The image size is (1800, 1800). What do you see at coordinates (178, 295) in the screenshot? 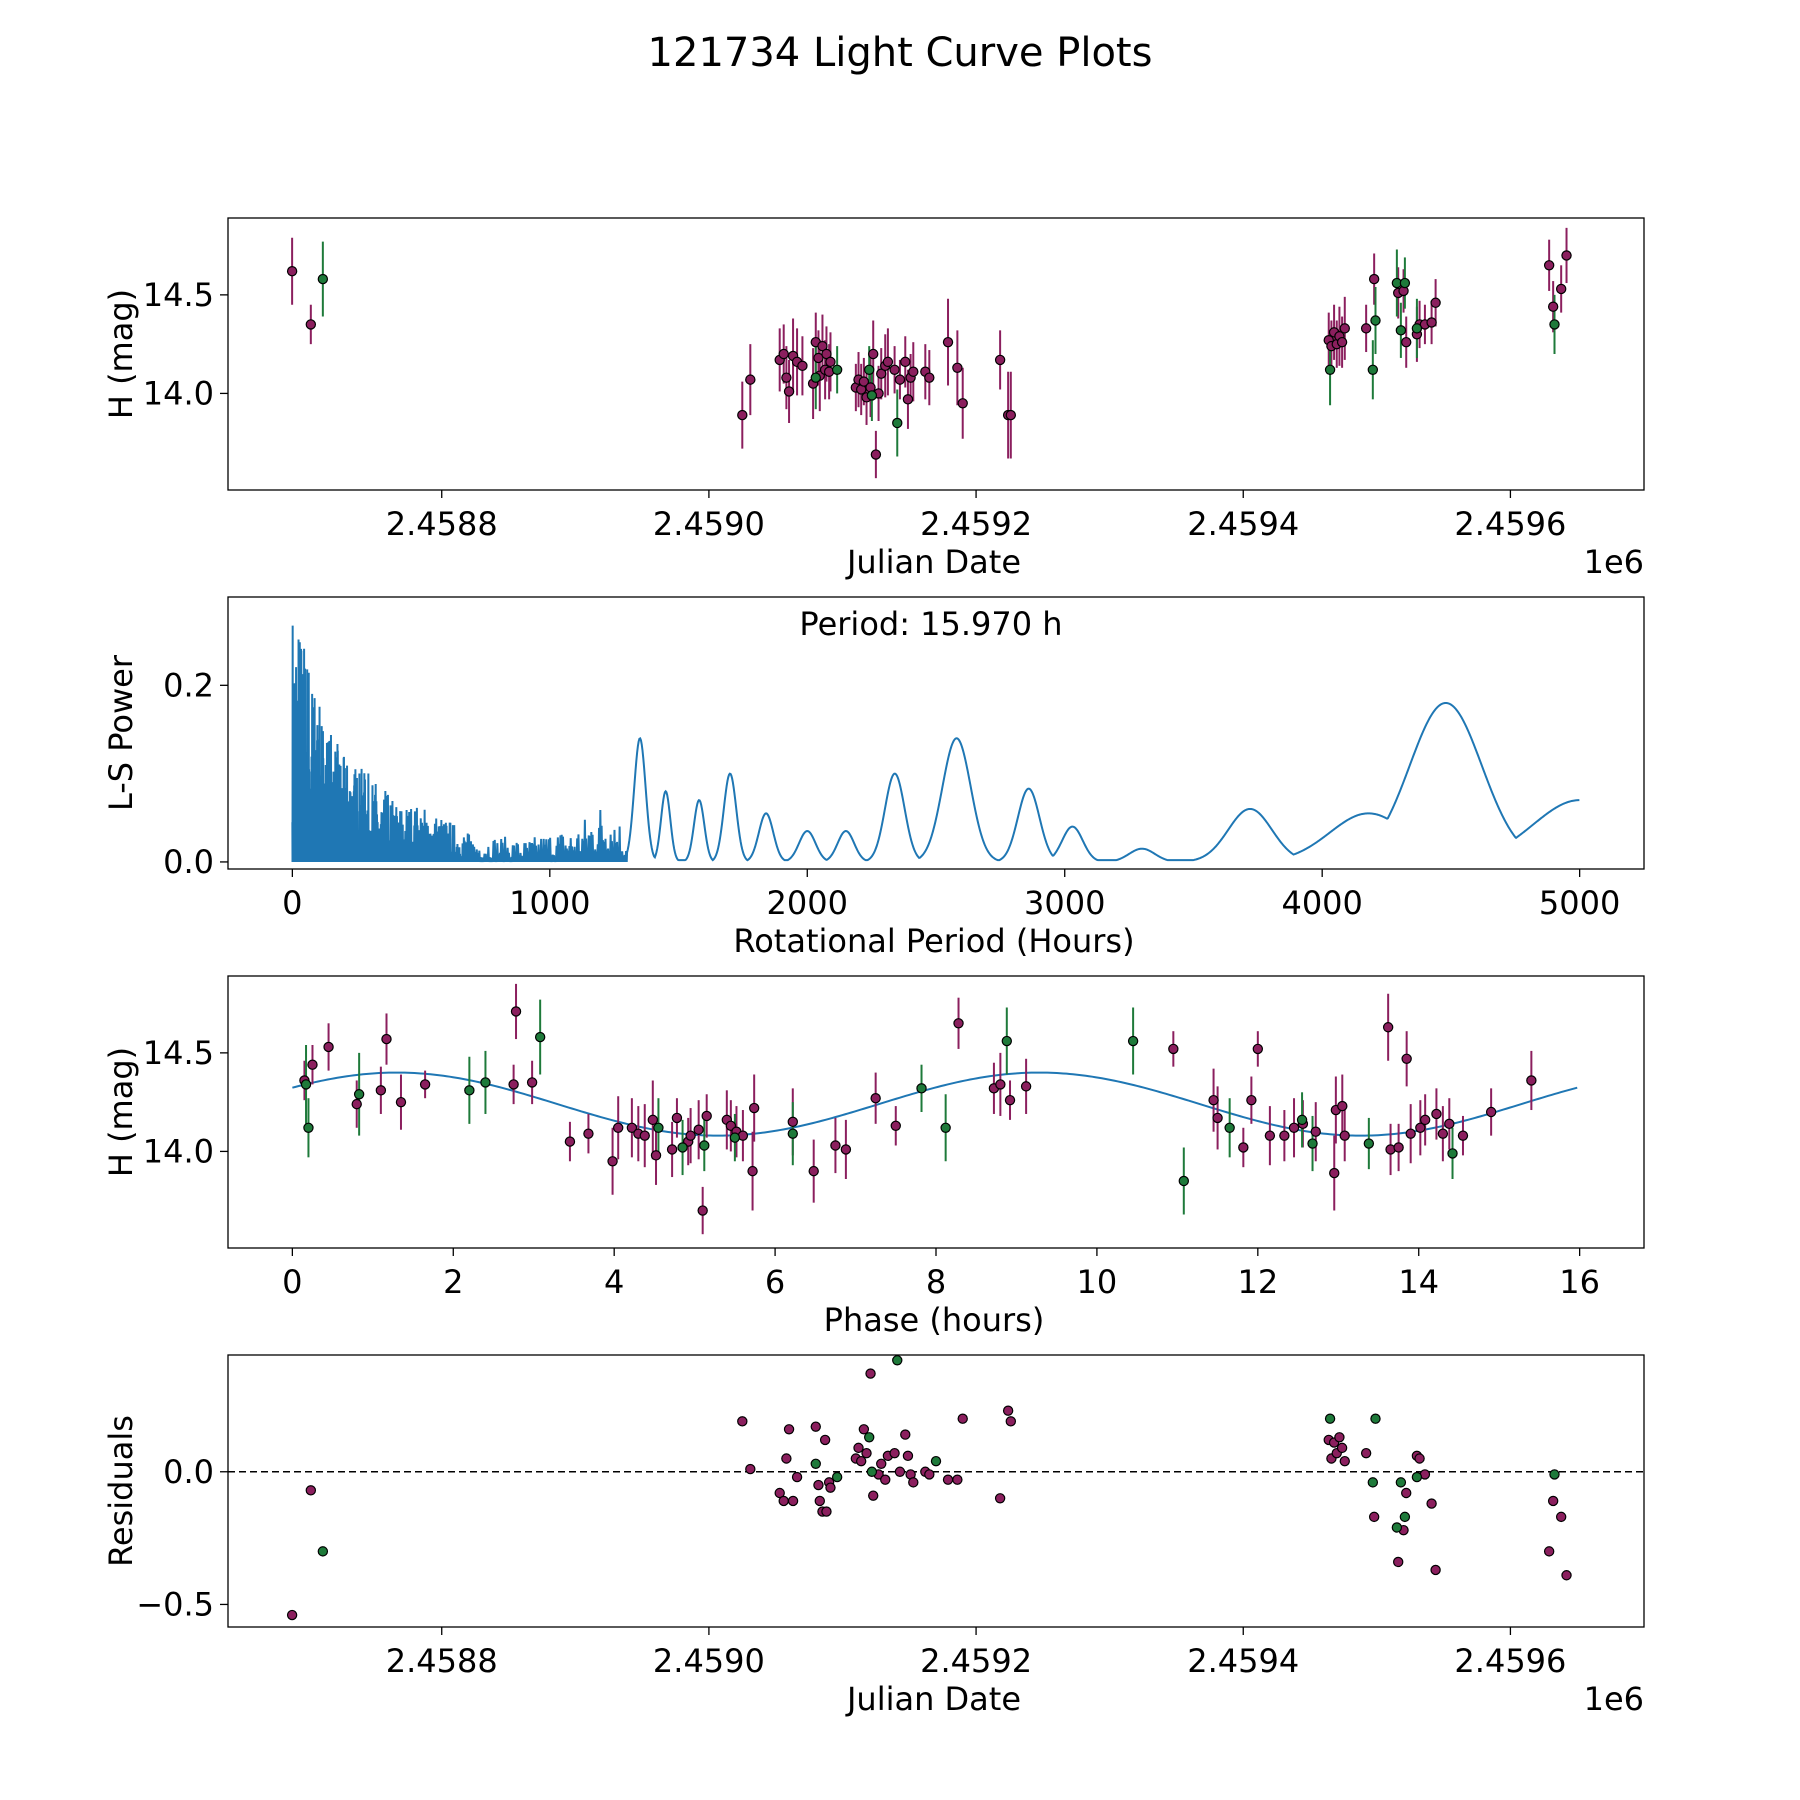
I see `y-tick-label: 14.5` at bounding box center [178, 295].